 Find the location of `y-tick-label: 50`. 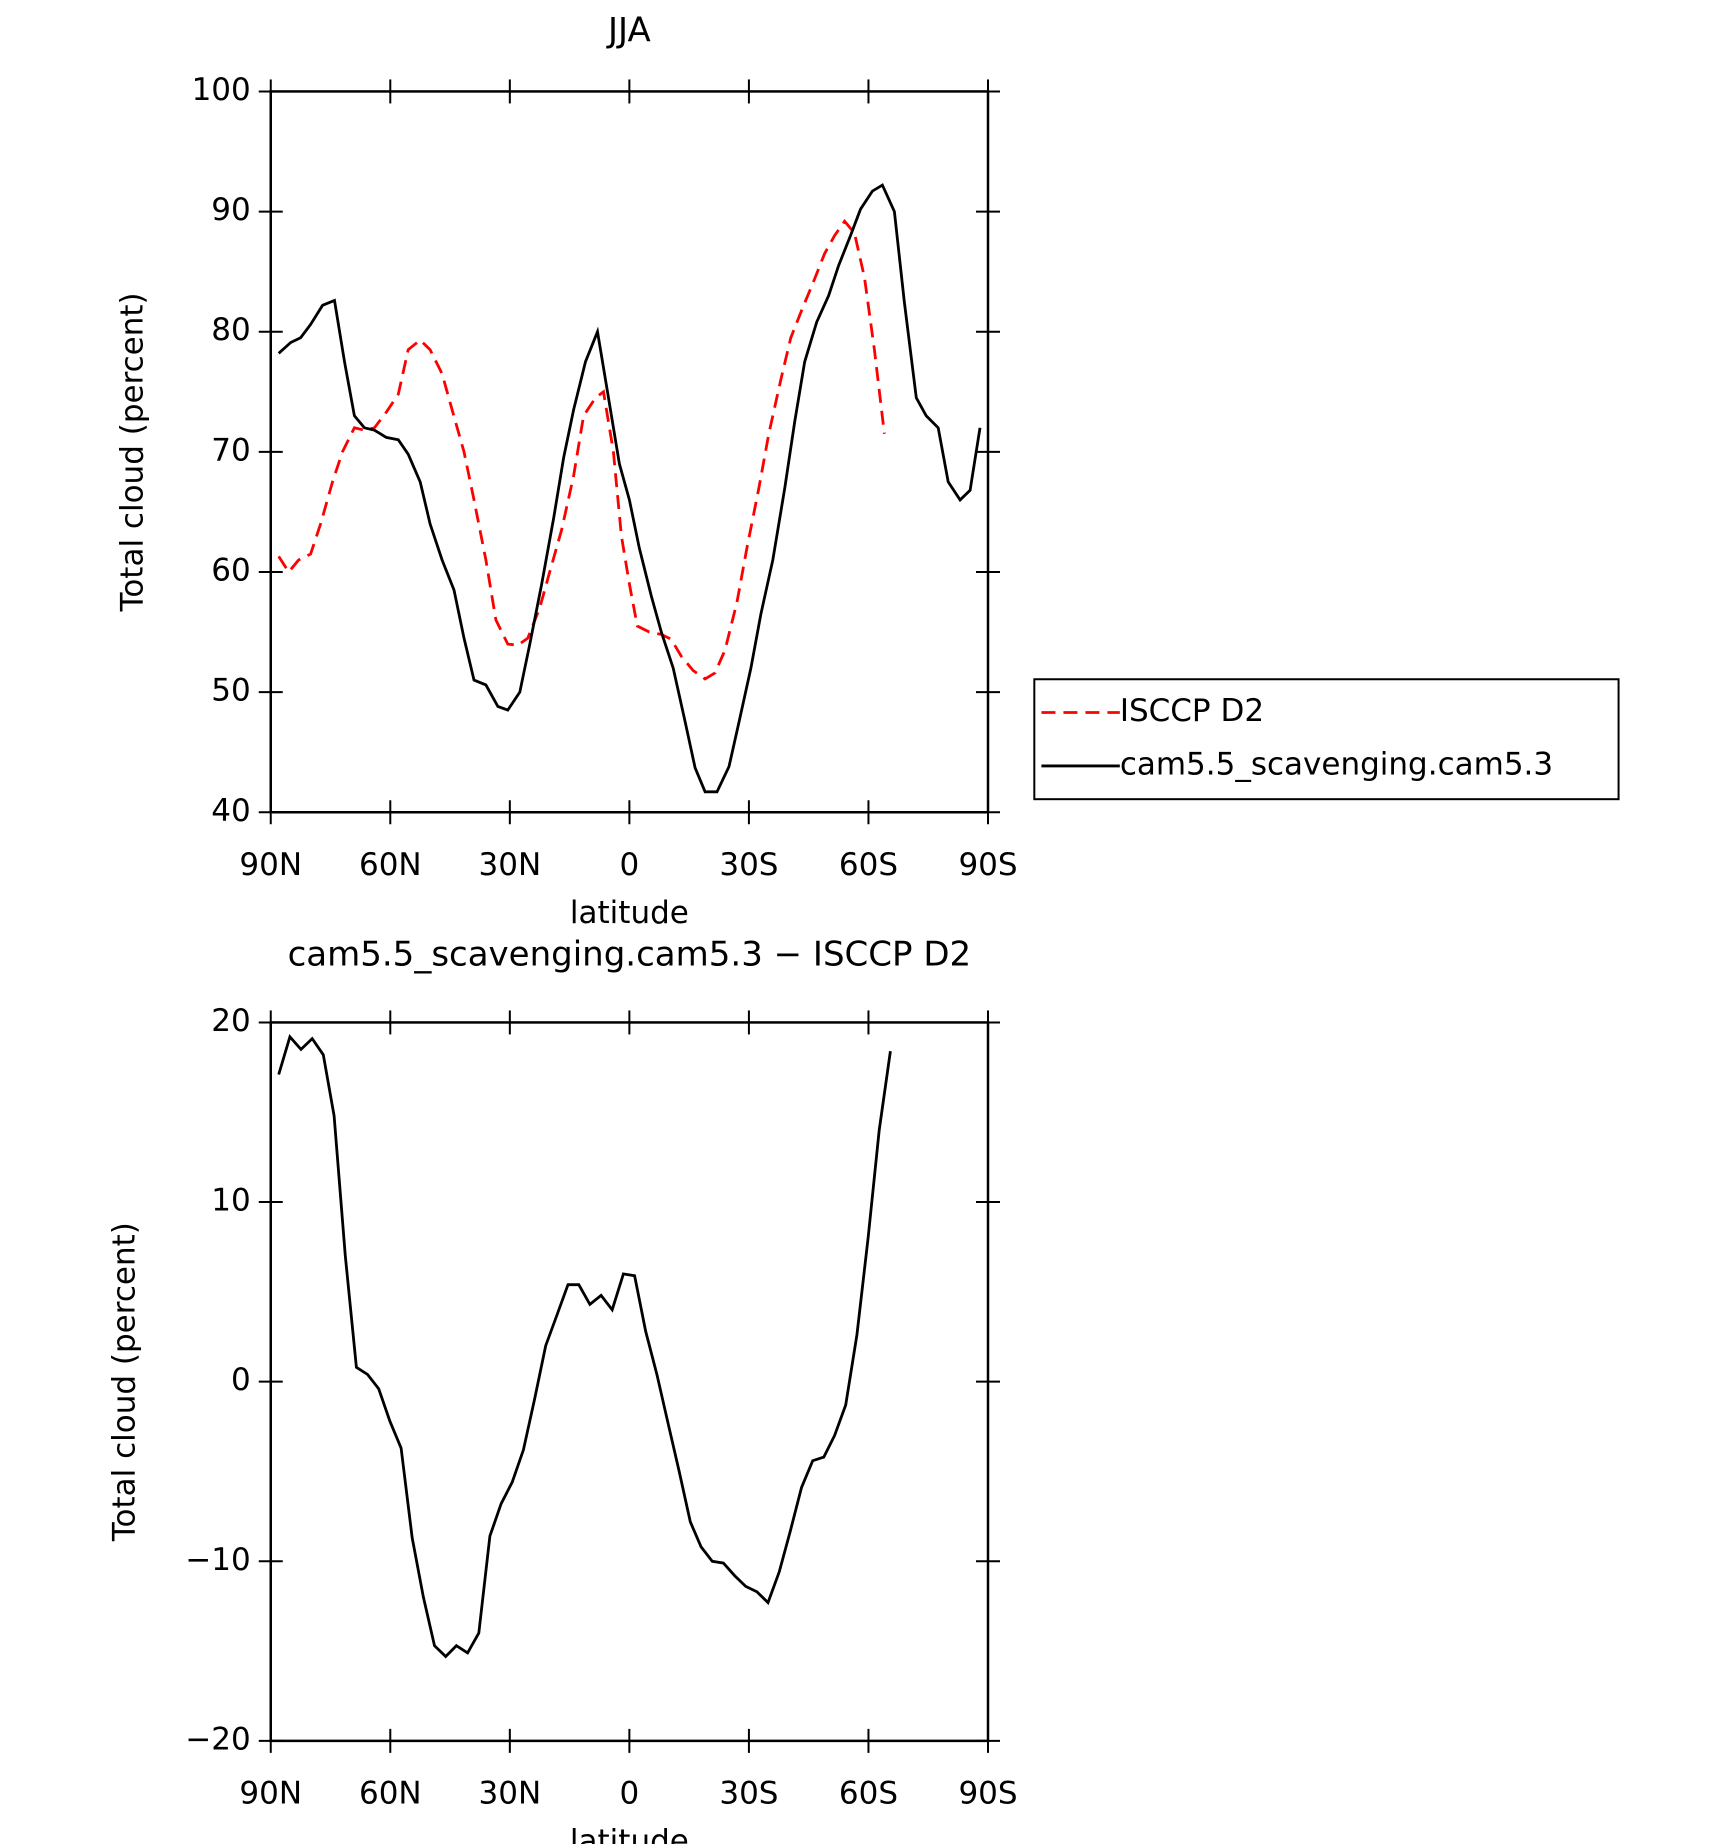

y-tick-label: 50 is located at coordinates (230, 691).